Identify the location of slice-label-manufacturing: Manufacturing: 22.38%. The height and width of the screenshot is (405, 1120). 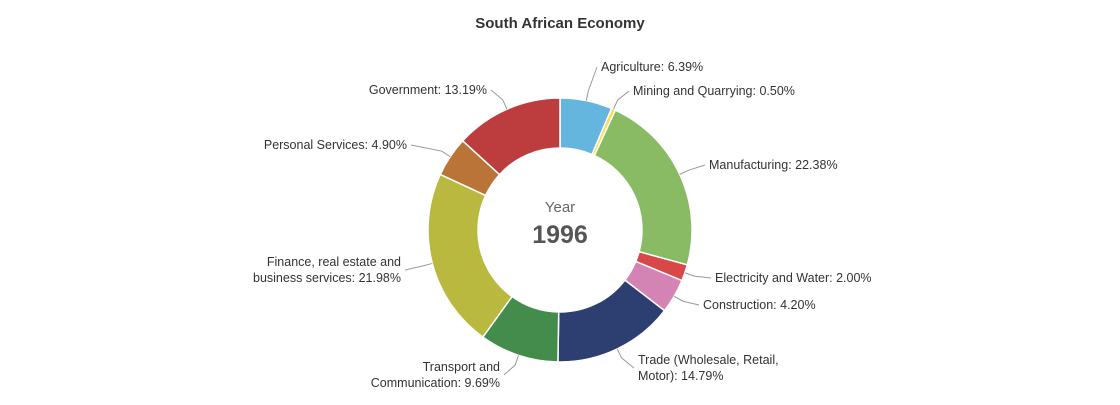
(773, 165).